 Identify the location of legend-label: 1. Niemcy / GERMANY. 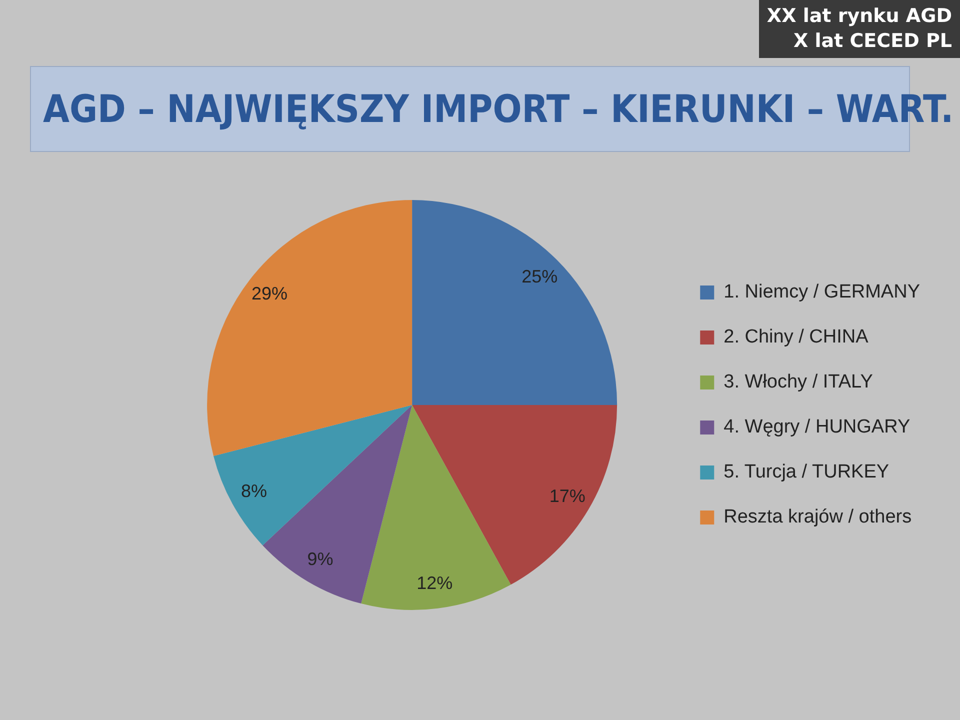
(822, 292).